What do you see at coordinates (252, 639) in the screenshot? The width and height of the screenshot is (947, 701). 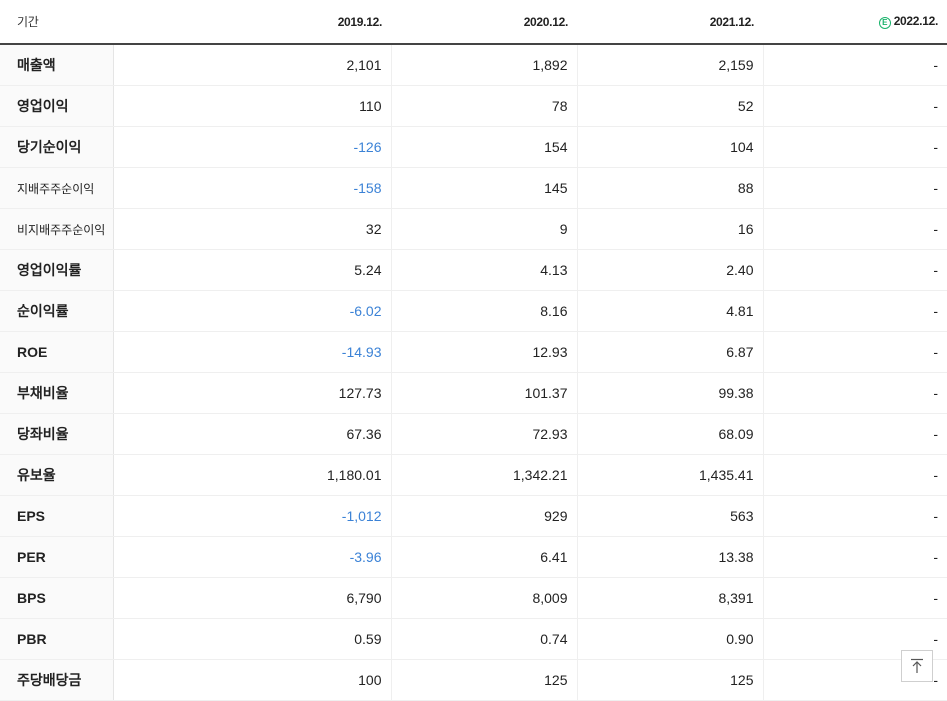 I see `value-cell: 0.59` at bounding box center [252, 639].